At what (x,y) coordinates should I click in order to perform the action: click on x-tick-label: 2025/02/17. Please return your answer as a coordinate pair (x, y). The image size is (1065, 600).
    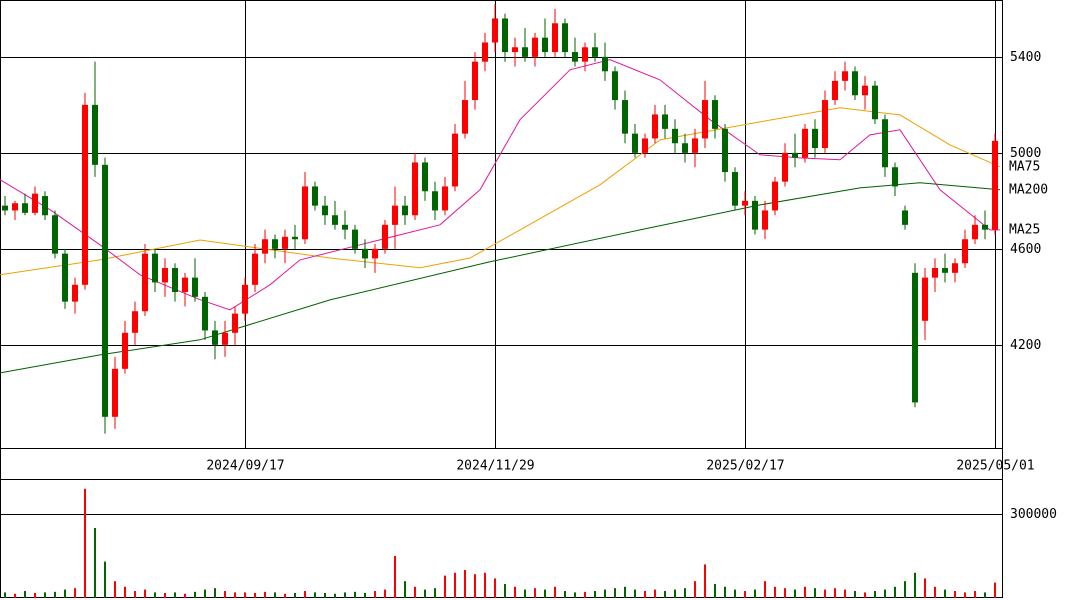
    Looking at the image, I should click on (745, 466).